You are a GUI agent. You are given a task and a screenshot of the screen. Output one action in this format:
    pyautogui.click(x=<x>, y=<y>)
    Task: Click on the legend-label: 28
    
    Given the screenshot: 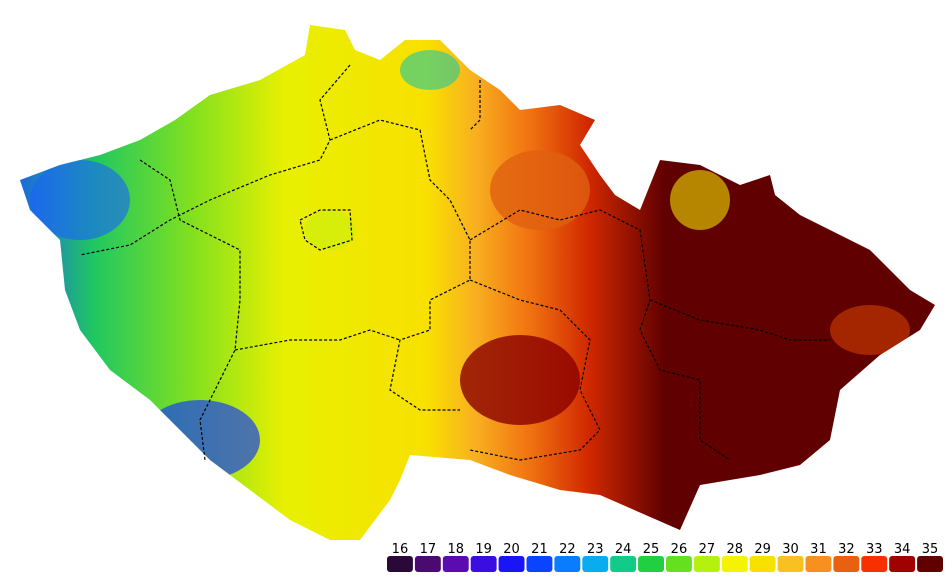 What is the action you would take?
    pyautogui.click(x=734, y=549)
    